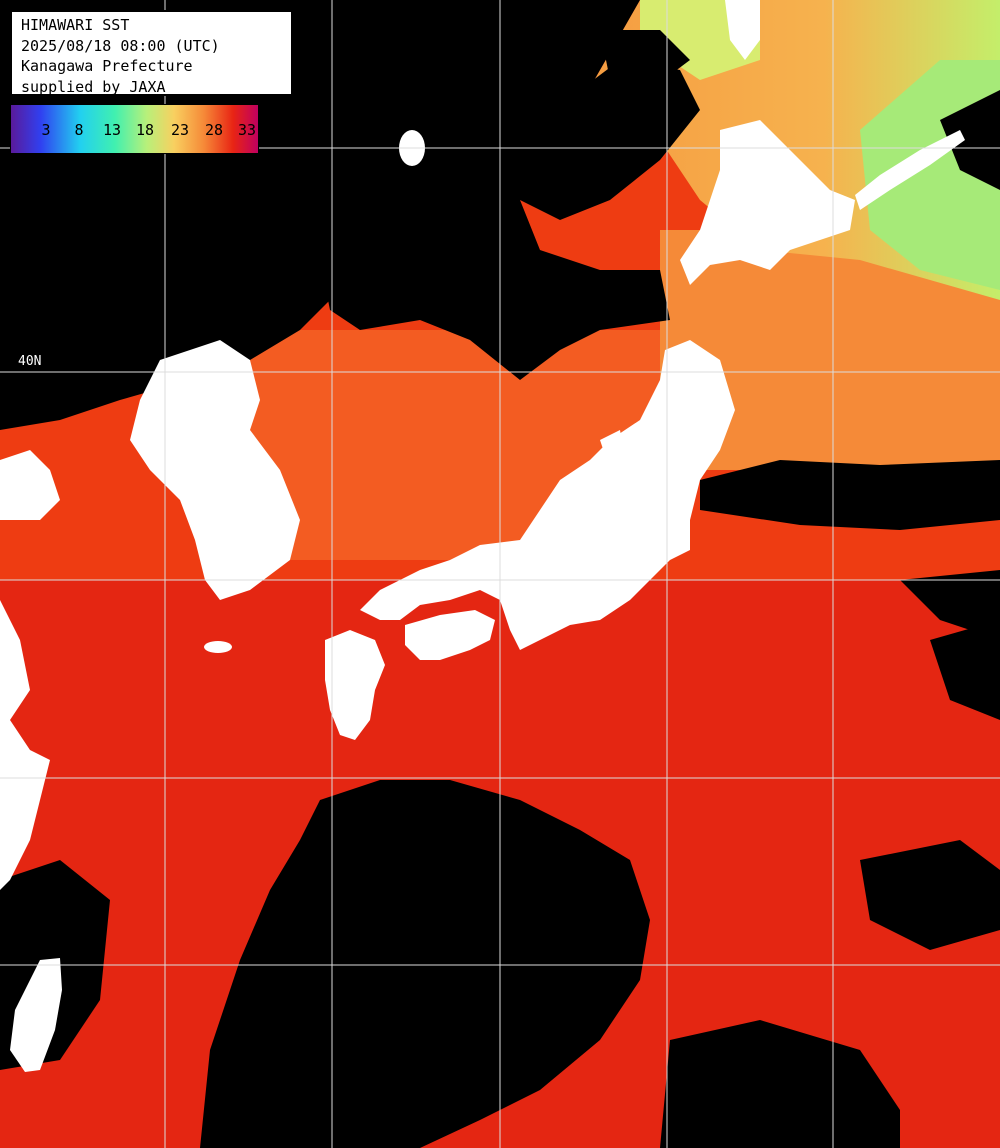 The width and height of the screenshot is (1000, 1148). Describe the element at coordinates (355, 685) in the screenshot. I see `land-kyushu` at that location.